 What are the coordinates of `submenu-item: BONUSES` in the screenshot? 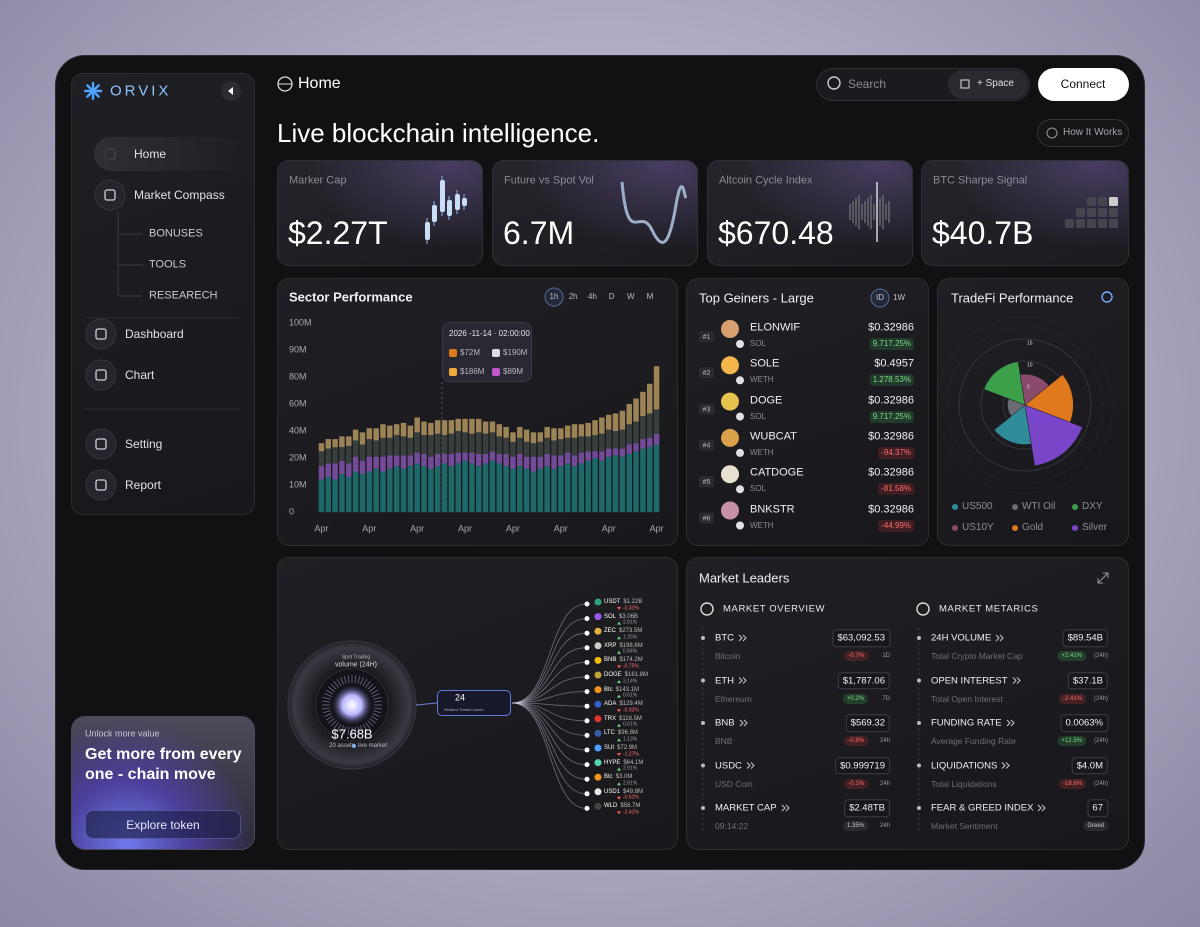 It's located at (176, 233).